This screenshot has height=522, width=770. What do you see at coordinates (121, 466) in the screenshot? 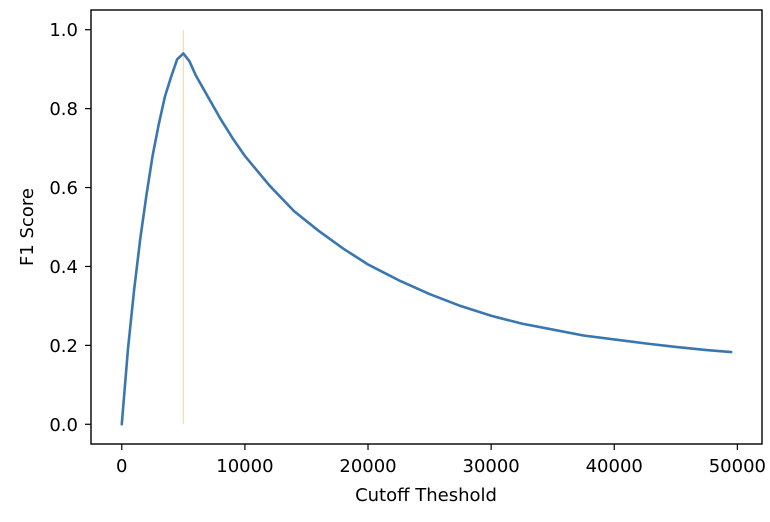
I see `x-tick-label: 0` at bounding box center [121, 466].